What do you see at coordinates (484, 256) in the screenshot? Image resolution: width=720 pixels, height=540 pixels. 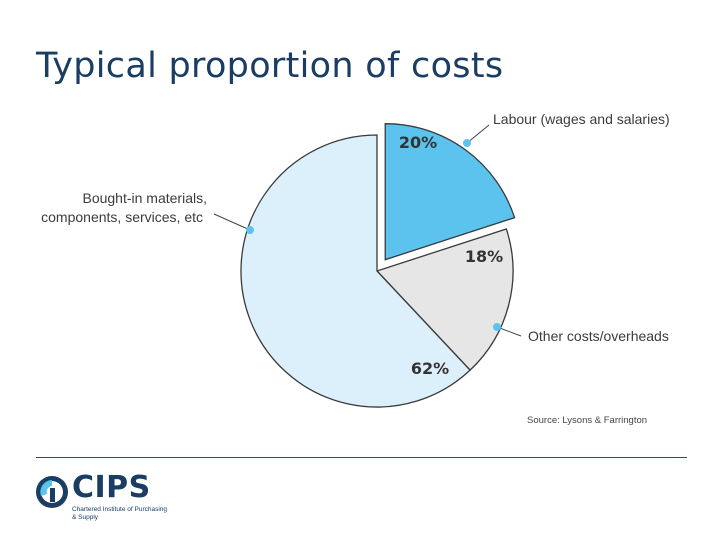 I see `slice-value-label-1: 18%` at bounding box center [484, 256].